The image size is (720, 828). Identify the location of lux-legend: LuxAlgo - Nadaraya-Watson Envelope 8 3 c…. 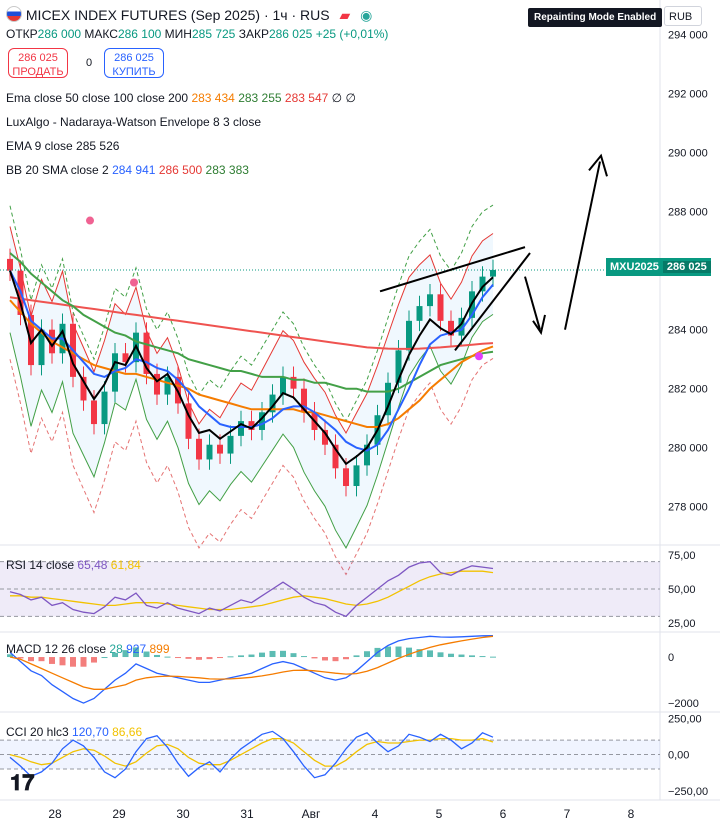
(133, 122).